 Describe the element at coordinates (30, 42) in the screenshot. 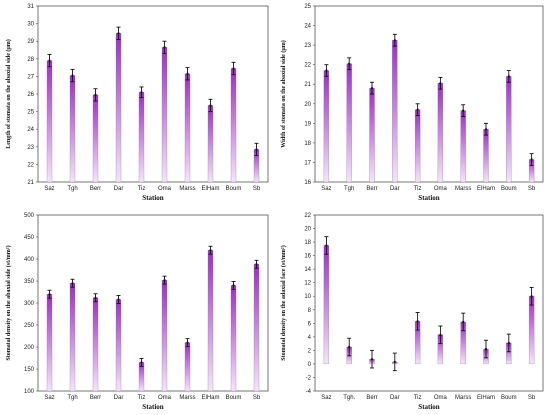

I see `y-tick-label: 29` at that location.